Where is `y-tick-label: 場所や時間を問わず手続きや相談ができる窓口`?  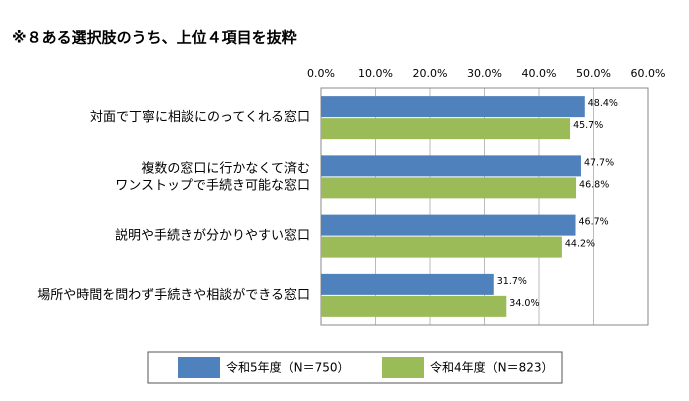
y-tick-label: 場所や時間を問わず手続きや相談ができる窓口 is located at coordinates (173, 295).